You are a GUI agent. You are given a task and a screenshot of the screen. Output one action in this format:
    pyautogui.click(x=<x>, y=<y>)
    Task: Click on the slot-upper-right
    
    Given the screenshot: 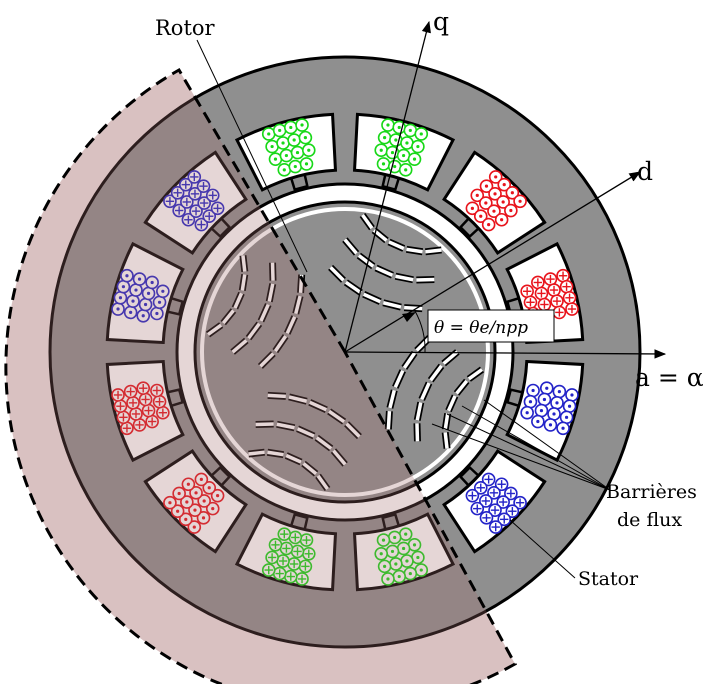 What is the action you would take?
    pyautogui.click(x=286, y=152)
    